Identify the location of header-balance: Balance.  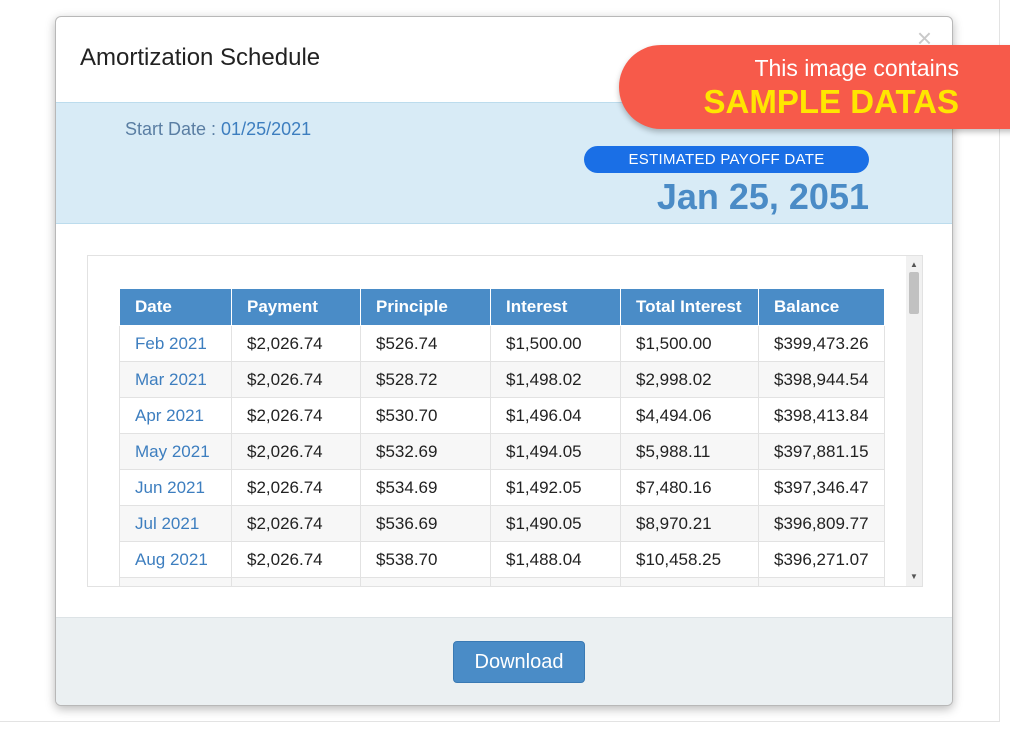
(821, 307).